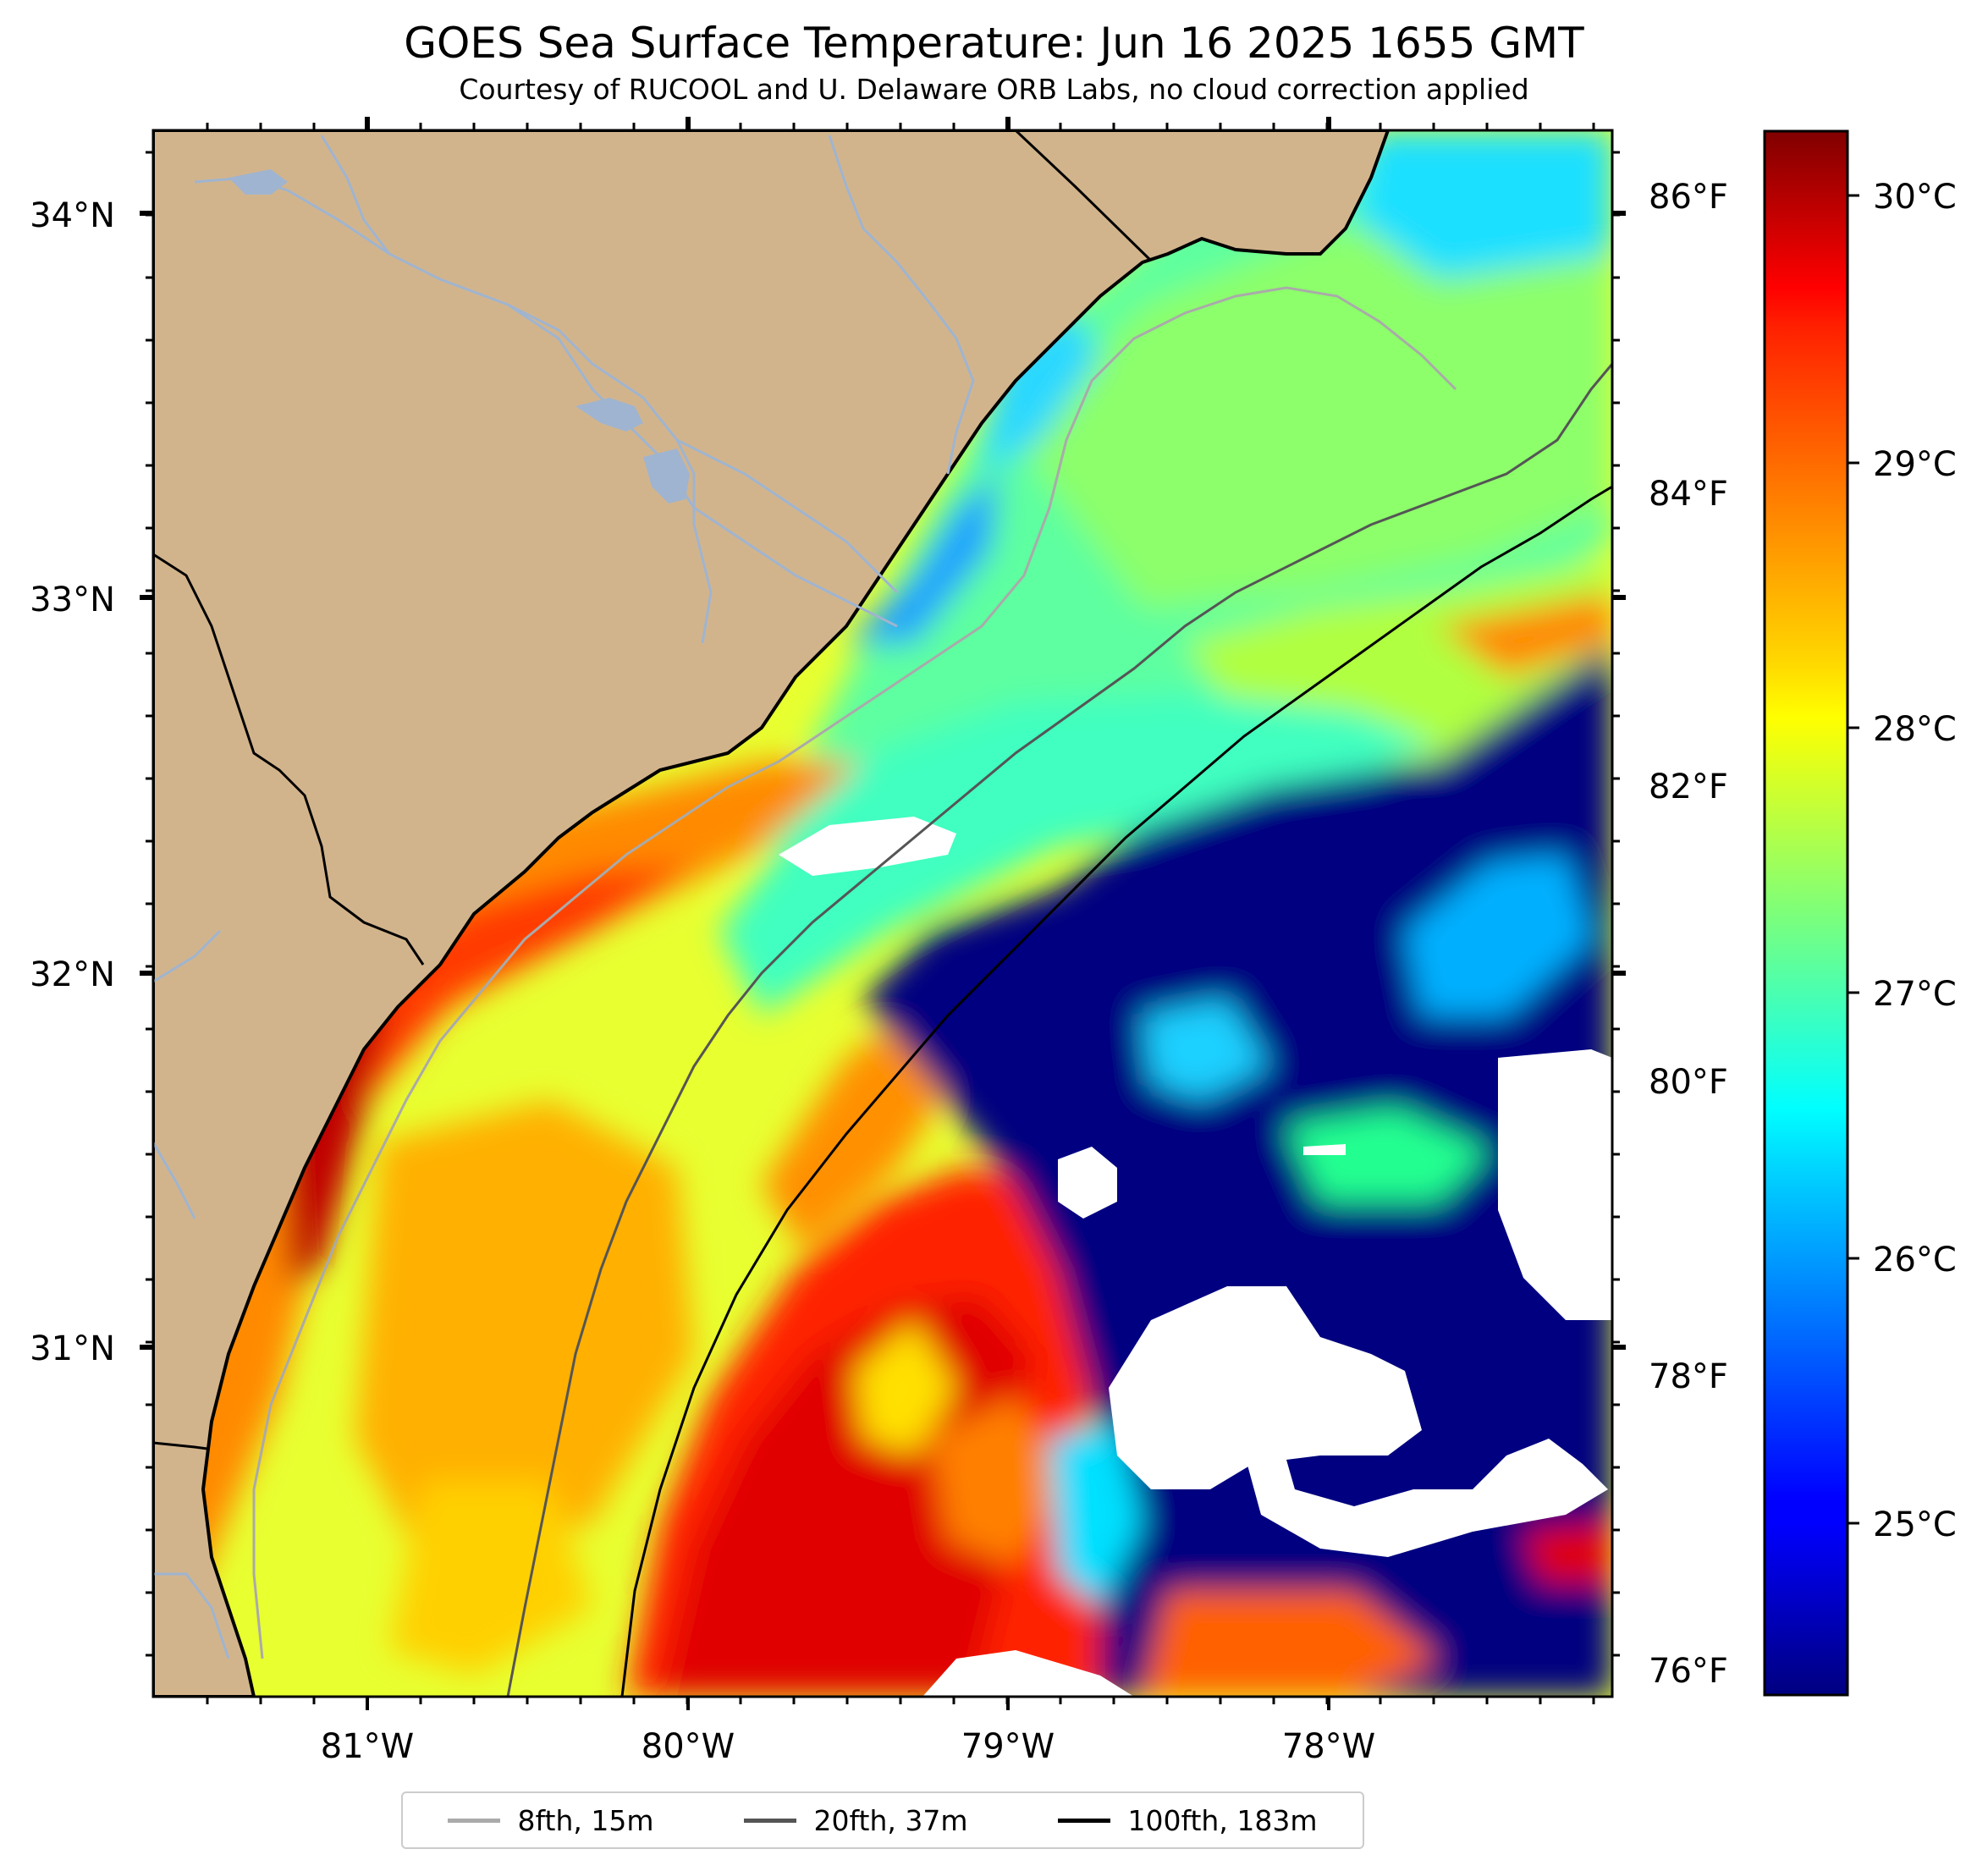  Describe the element at coordinates (72, 1349) in the screenshot. I see `lat-label-31n: 31°N` at that location.